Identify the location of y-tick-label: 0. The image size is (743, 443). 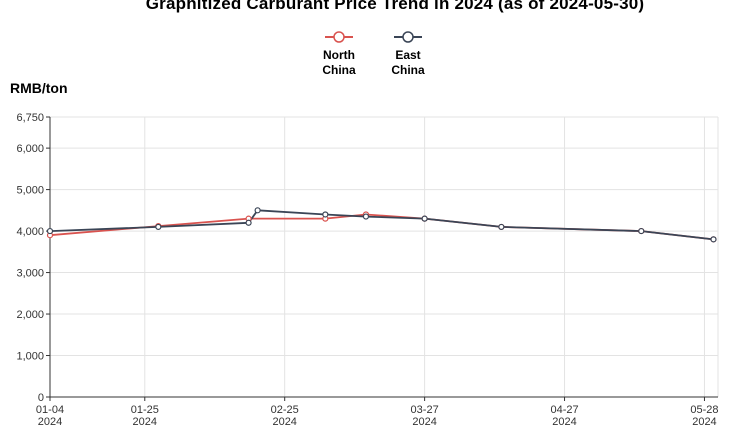
(41, 398).